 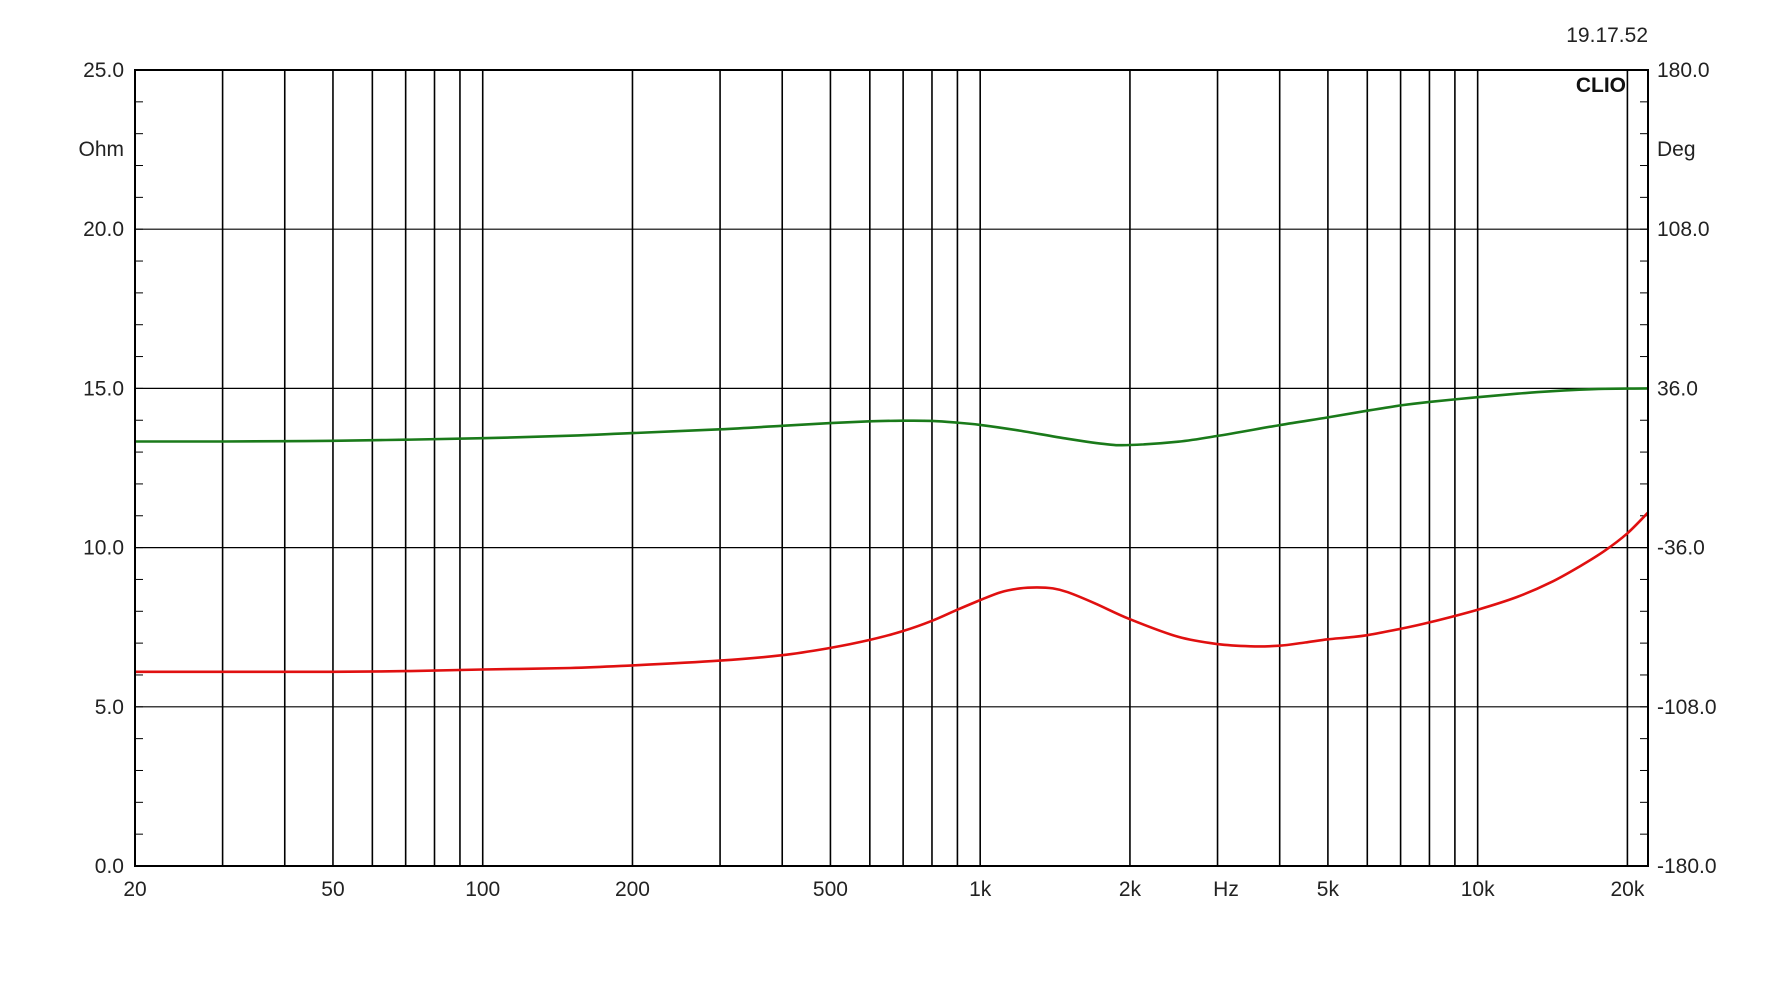 I want to click on left-tick-label: 20.0, so click(x=103, y=229).